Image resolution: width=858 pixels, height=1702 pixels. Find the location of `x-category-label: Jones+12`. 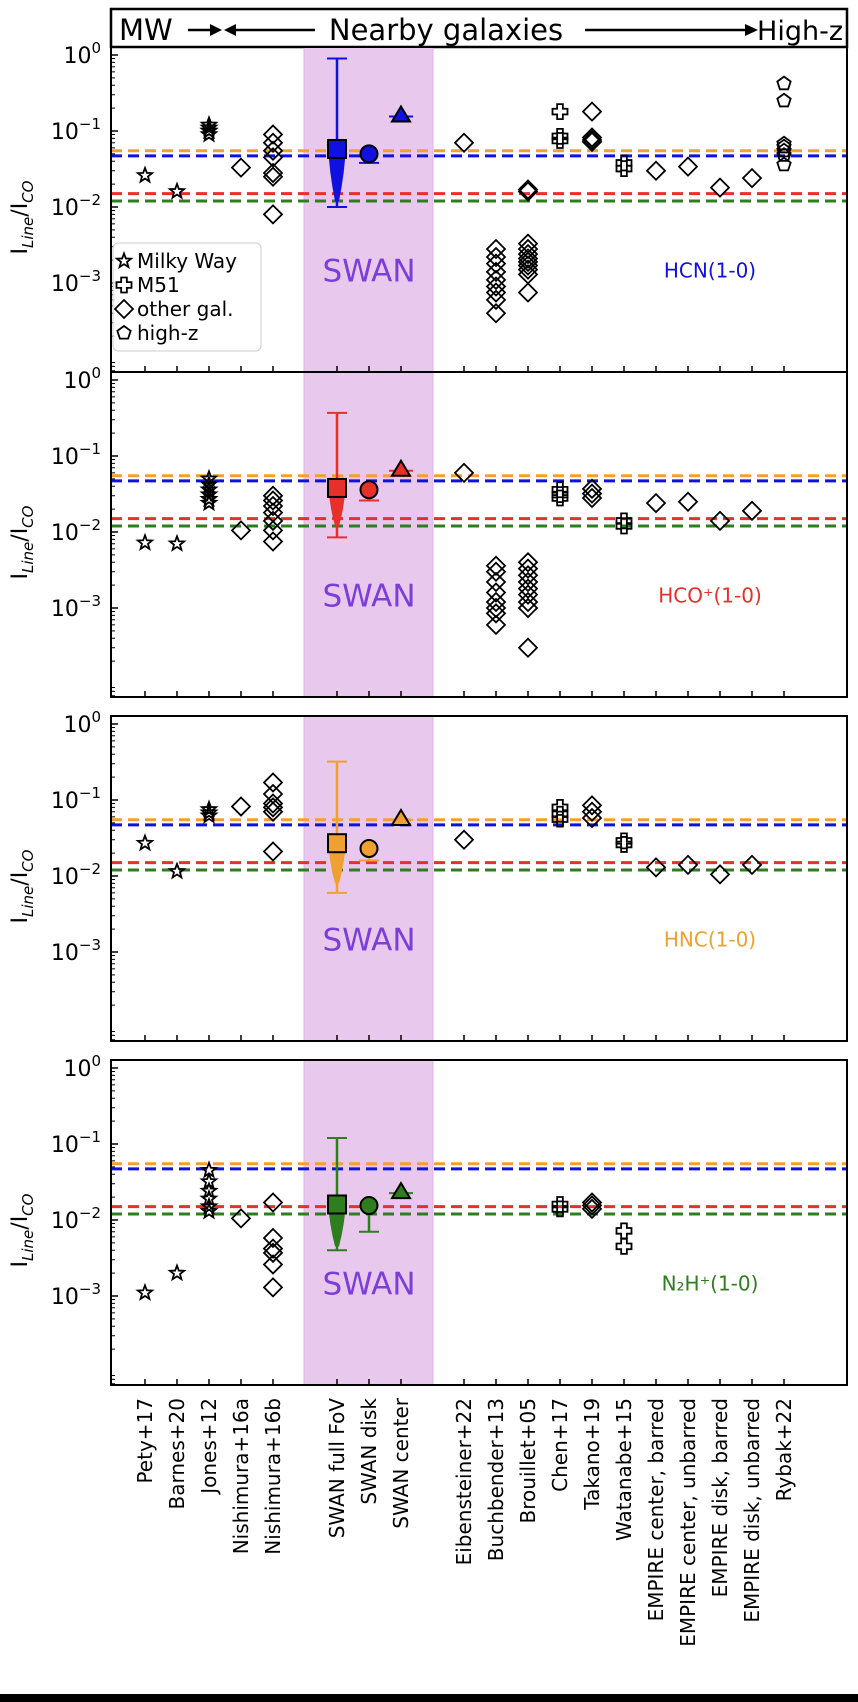

x-category-label: Jones+12 is located at coordinates (209, 1447).